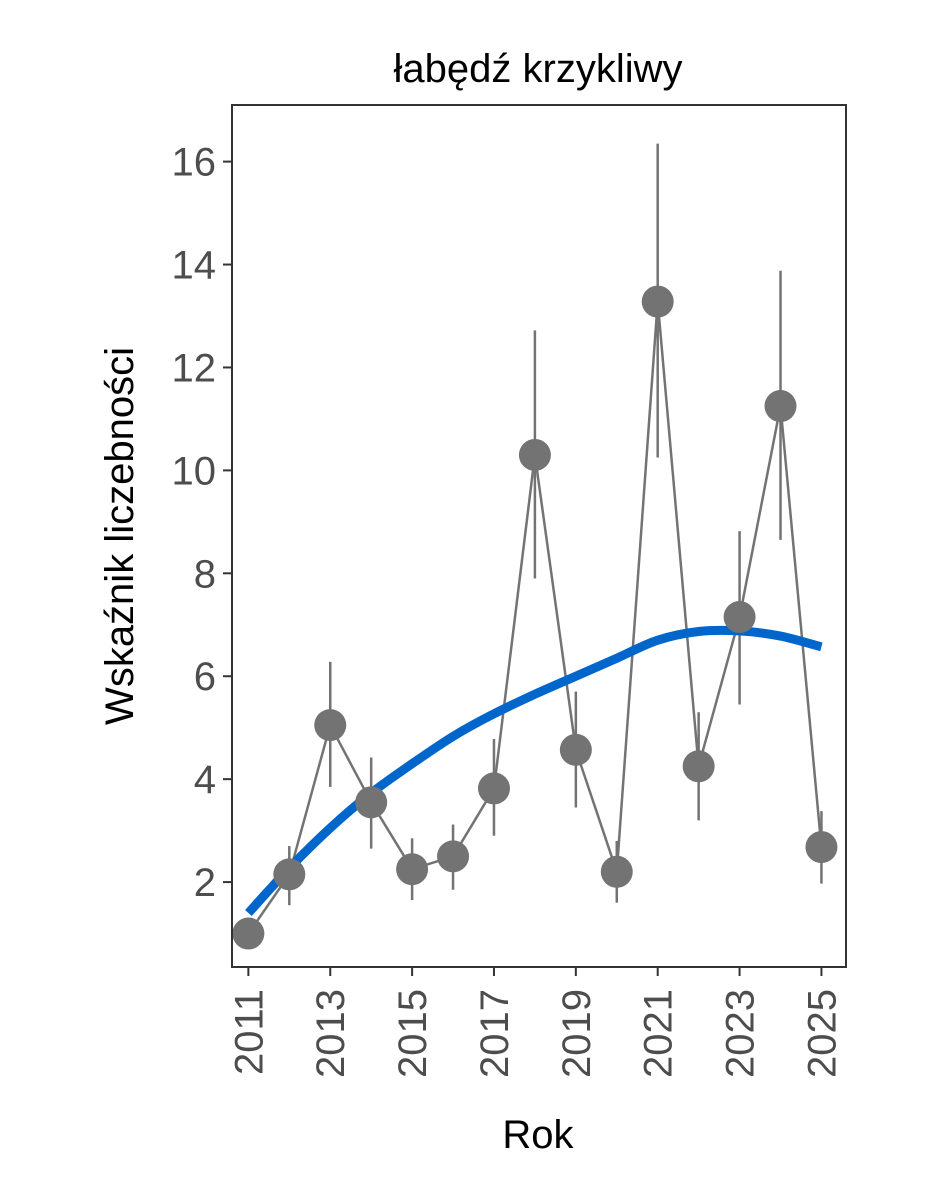 The width and height of the screenshot is (944, 1181). Describe the element at coordinates (741, 1033) in the screenshot. I see `x-tick-label: 2023` at that location.